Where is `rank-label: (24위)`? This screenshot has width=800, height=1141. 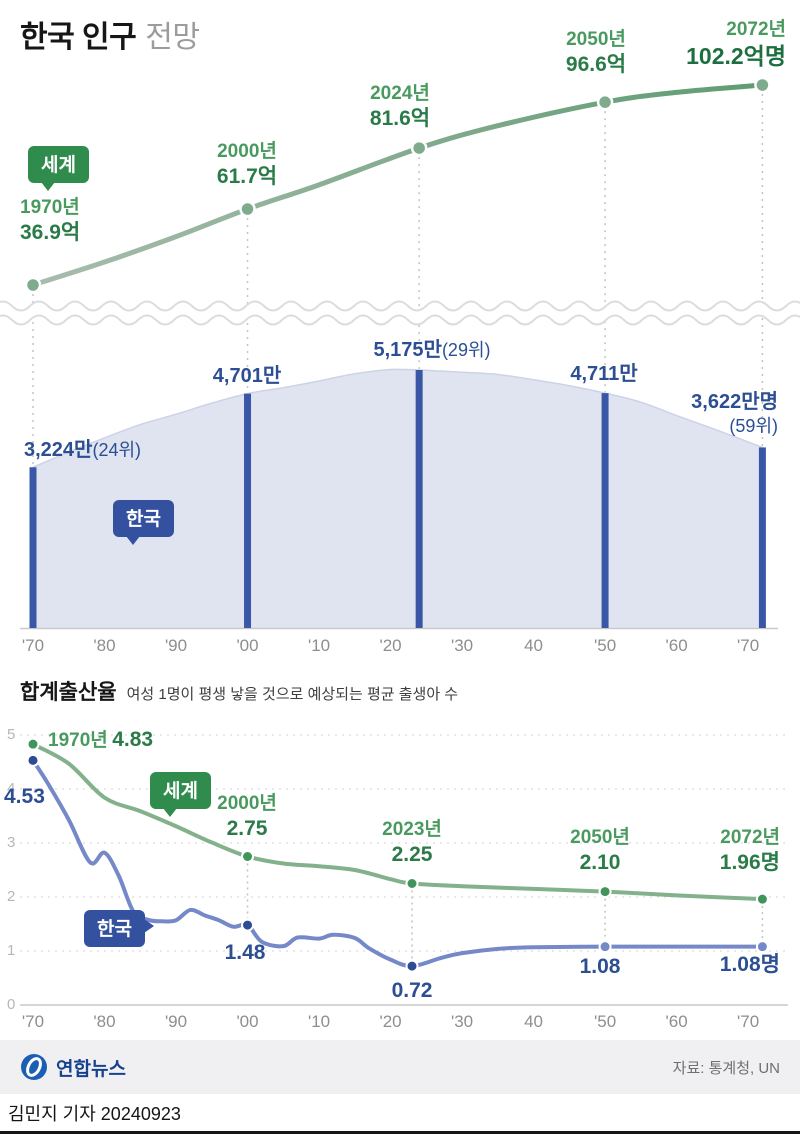
rank-label: (24위) is located at coordinates (117, 450).